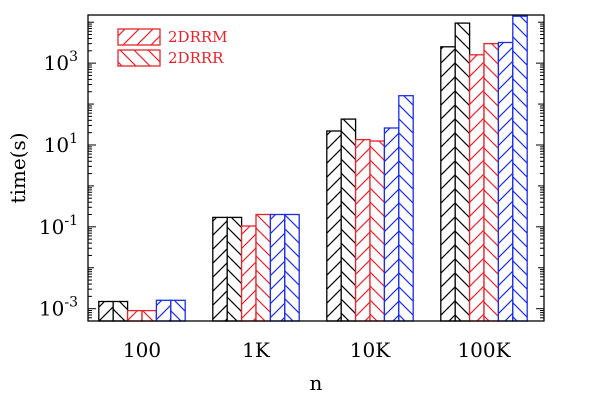 This screenshot has height=401, width=590. Describe the element at coordinates (61, 62) in the screenshot. I see `y-tick-label: 10³` at that location.